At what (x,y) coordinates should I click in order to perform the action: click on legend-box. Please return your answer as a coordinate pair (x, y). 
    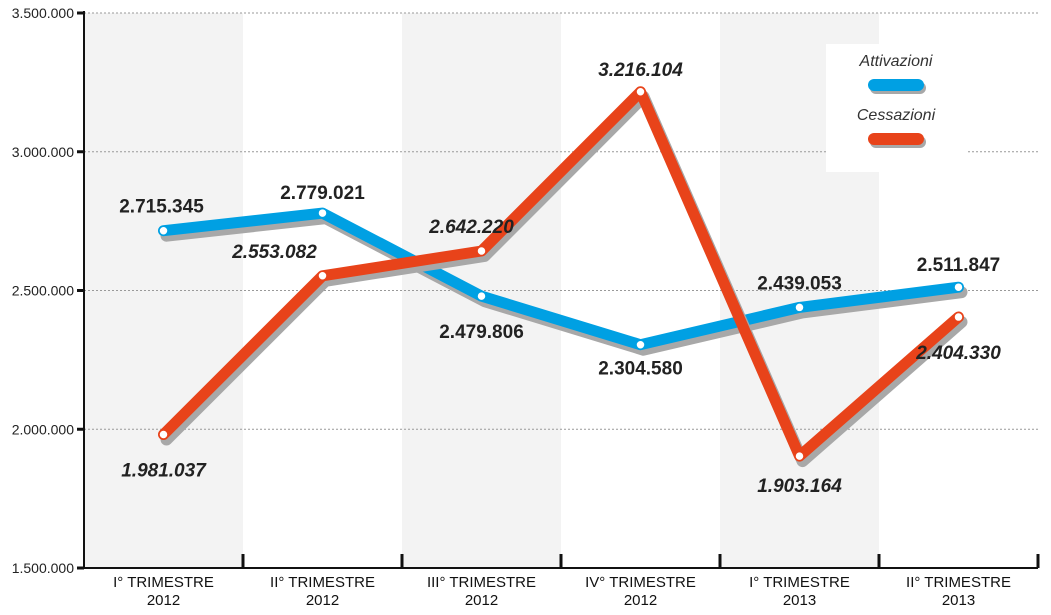
    Looking at the image, I should click on (896, 108).